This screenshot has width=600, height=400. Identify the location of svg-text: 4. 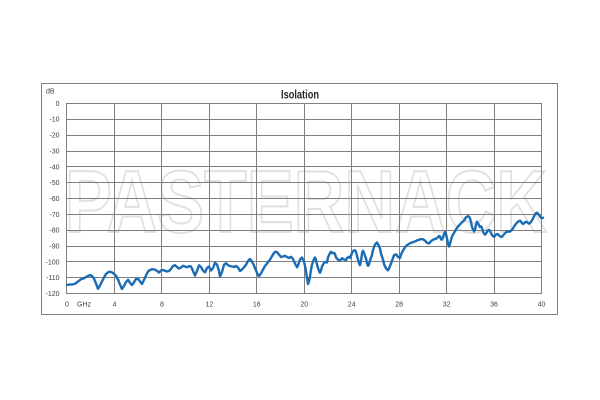
(114, 305).